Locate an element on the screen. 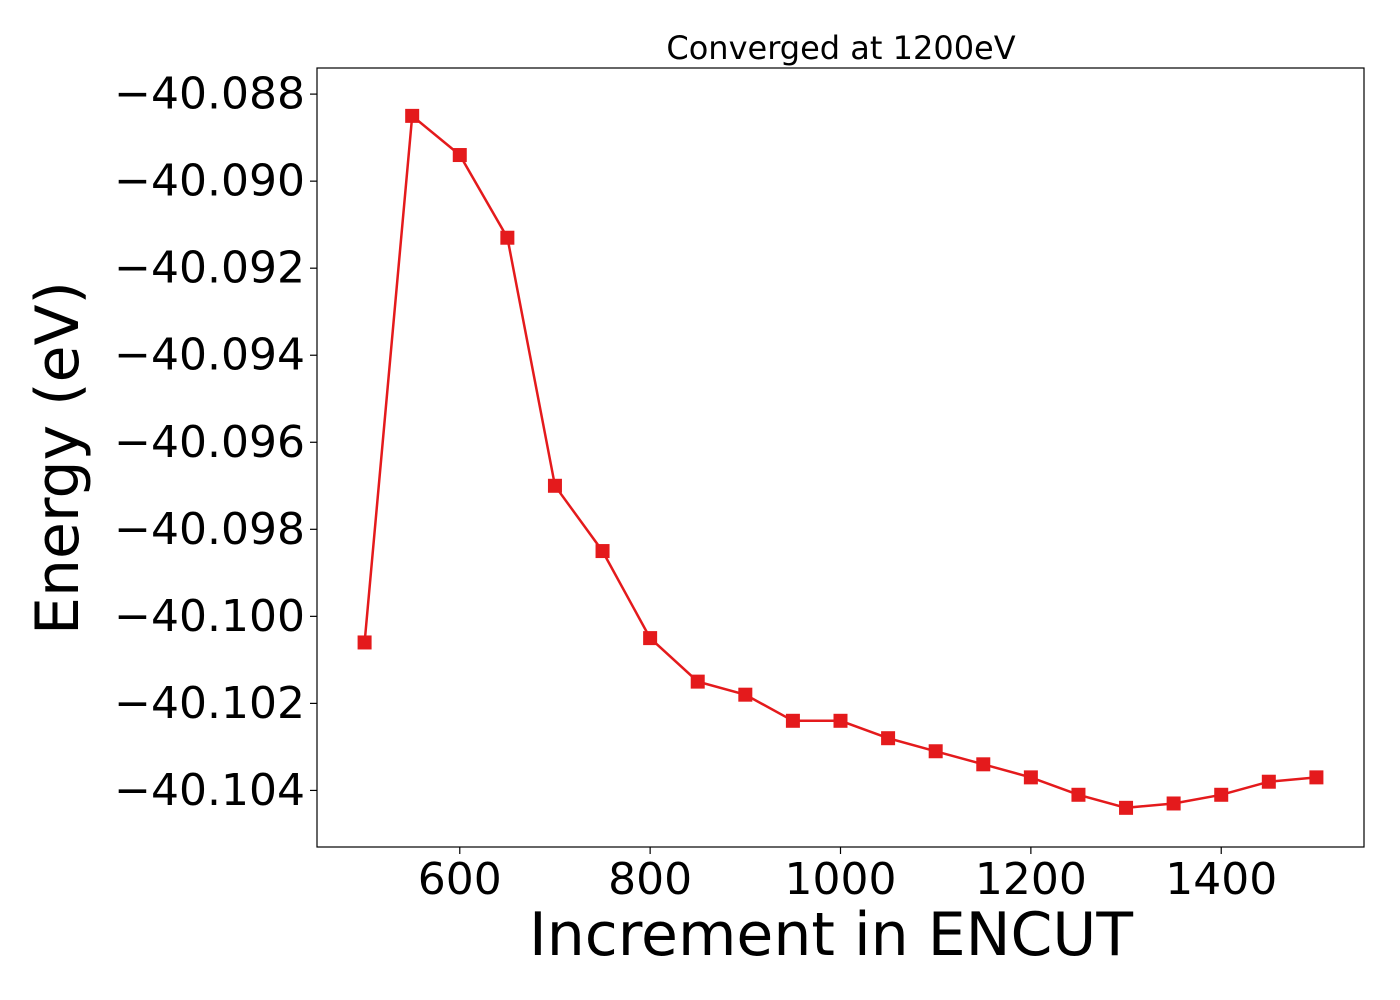 Image resolution: width=1400 pixels, height=1000 pixels. x-tick-label: 1200 is located at coordinates (1031, 879).